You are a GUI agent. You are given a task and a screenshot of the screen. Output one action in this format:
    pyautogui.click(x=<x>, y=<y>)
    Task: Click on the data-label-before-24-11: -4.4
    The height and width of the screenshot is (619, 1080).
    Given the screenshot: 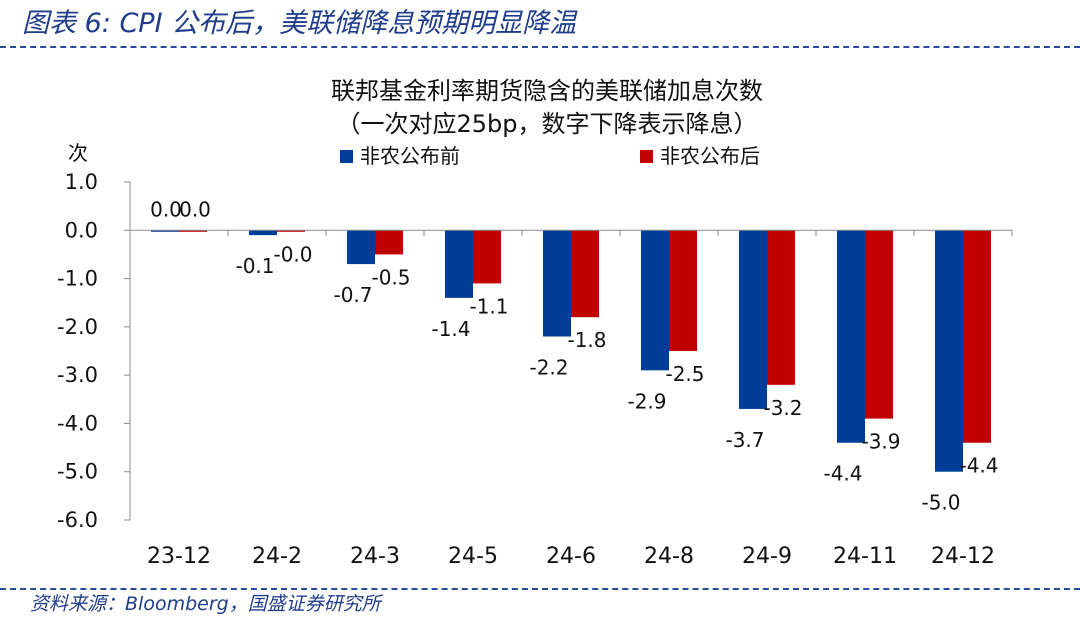 What is the action you would take?
    pyautogui.click(x=842, y=474)
    